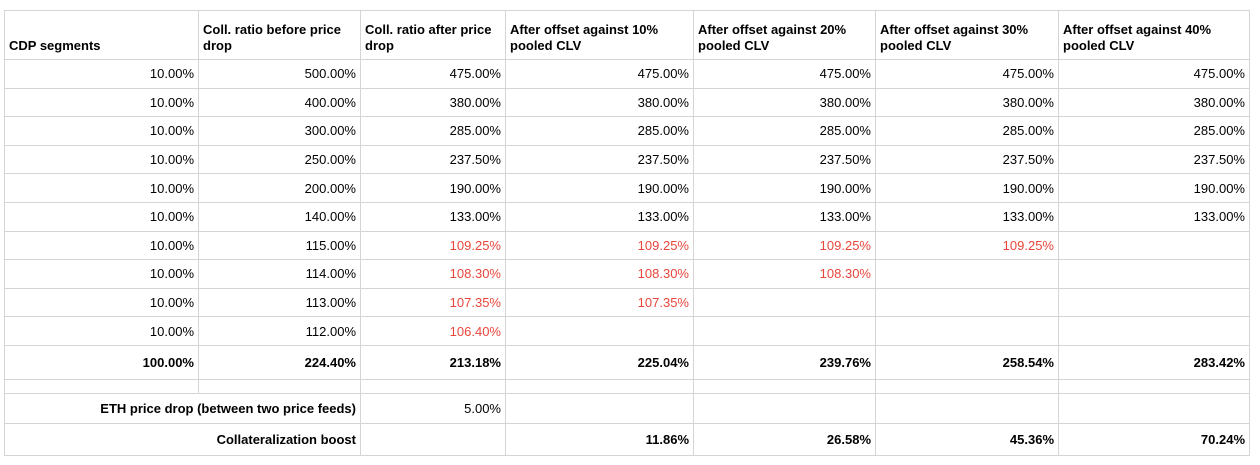  What do you see at coordinates (279, 302) in the screenshot?
I see `value-cell: 113.00%` at bounding box center [279, 302].